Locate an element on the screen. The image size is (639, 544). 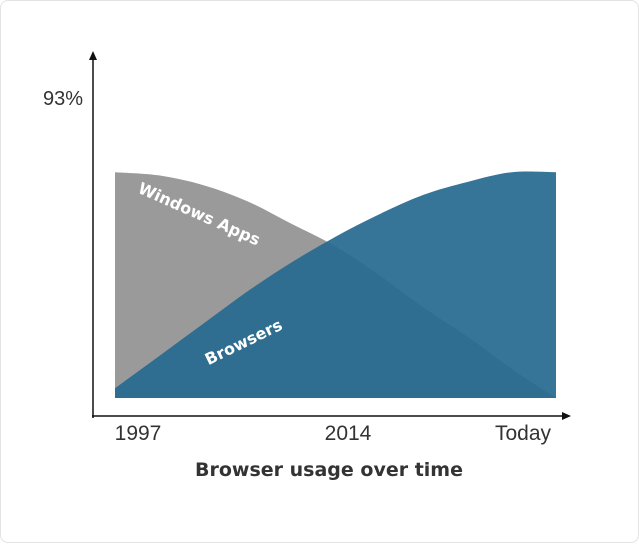
x-tick-label-2014: 2014 is located at coordinates (348, 433).